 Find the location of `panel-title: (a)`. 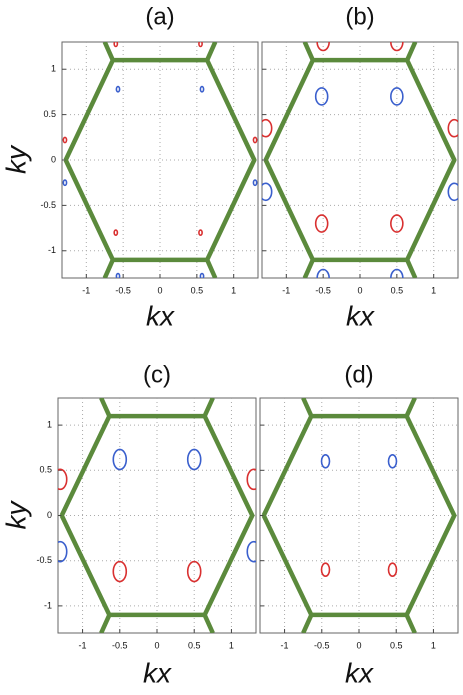

panel-title: (a) is located at coordinates (159, 16).